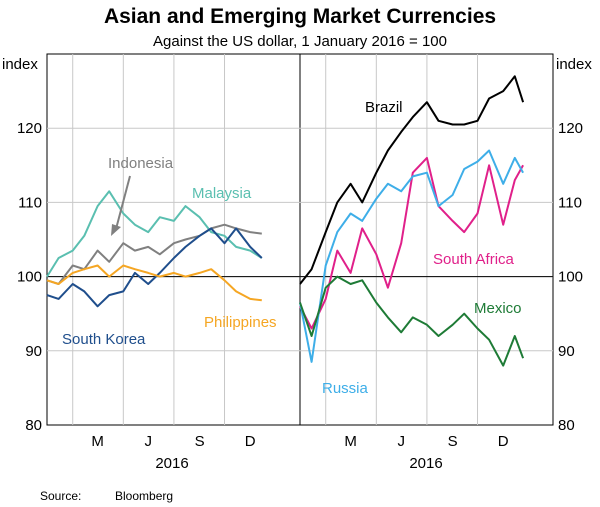 This screenshot has height=507, width=600. I want to click on series-line-malaysia, so click(154, 234).